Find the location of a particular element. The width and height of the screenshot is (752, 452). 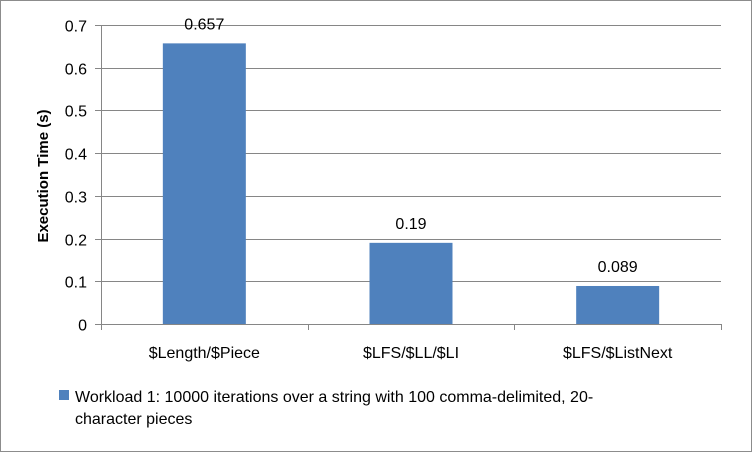

y-tick-label: 0.1 is located at coordinates (76, 283).